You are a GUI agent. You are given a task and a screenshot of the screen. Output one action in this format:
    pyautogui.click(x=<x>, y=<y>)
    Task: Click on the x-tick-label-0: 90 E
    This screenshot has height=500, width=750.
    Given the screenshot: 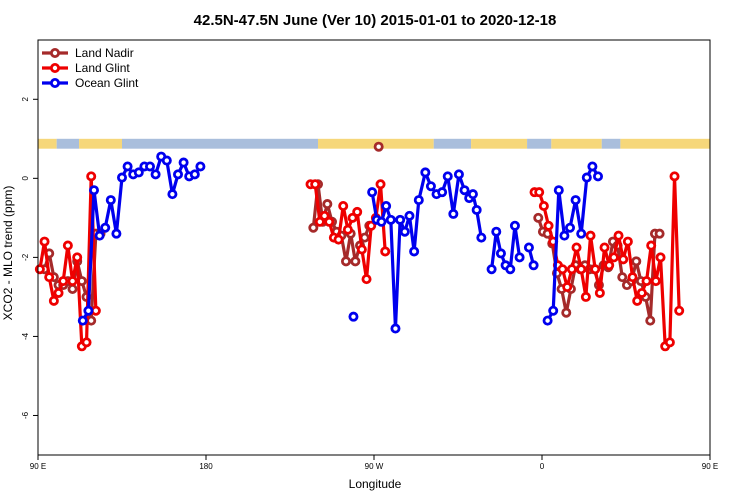 What is the action you would take?
    pyautogui.click(x=38, y=466)
    